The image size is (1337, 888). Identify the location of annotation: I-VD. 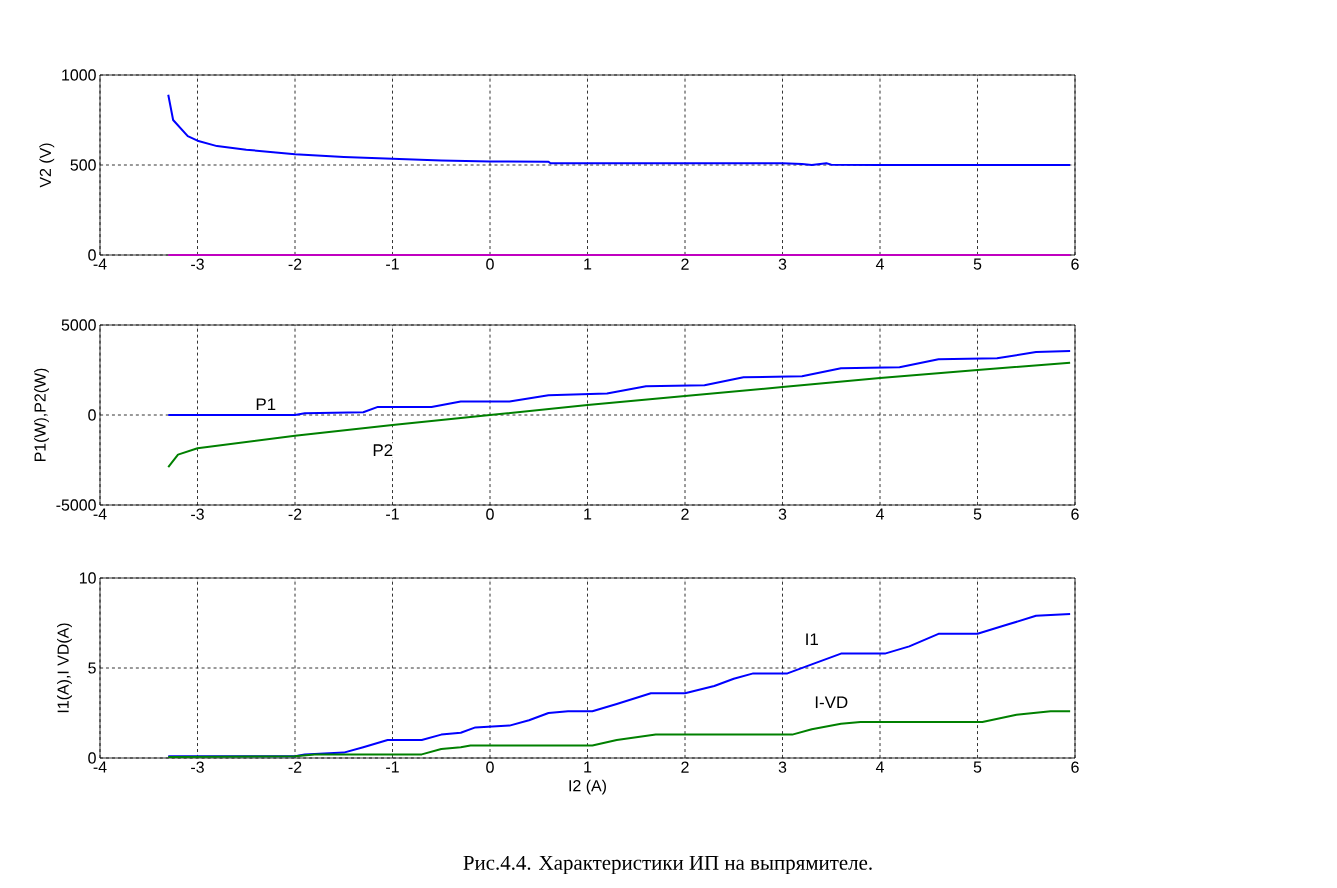
(831, 702).